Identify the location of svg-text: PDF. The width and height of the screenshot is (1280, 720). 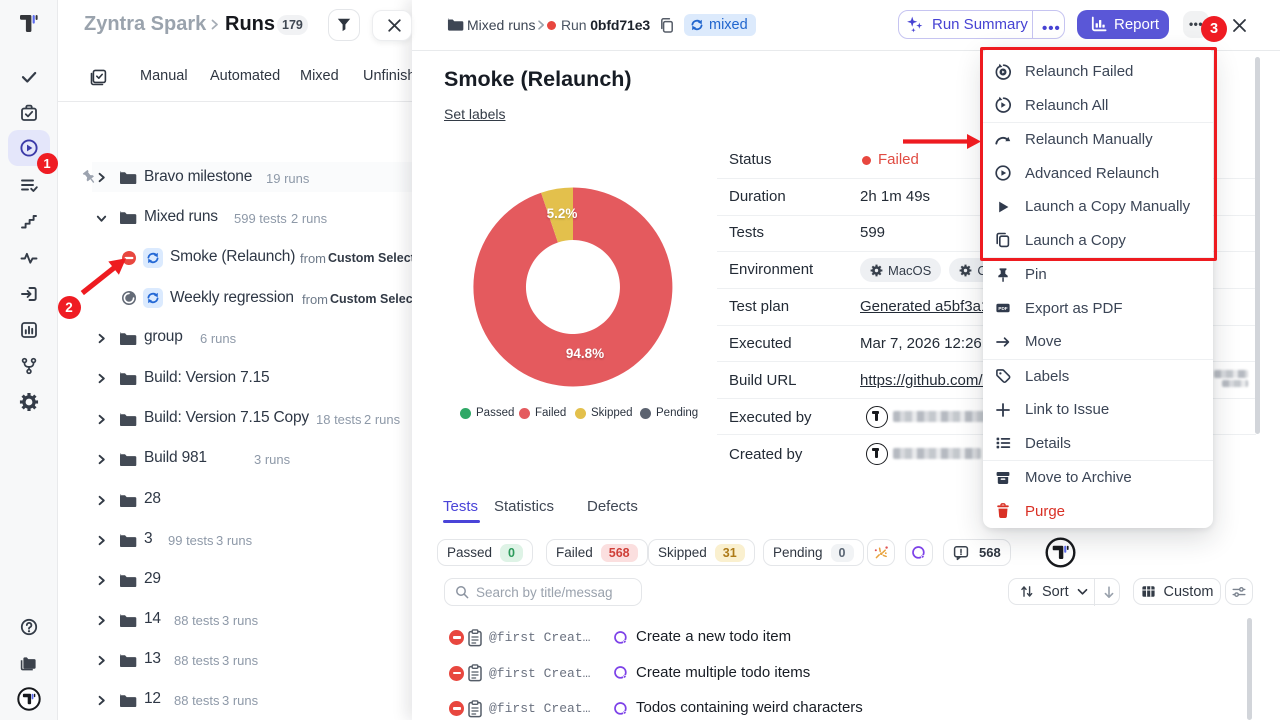
(1002, 308).